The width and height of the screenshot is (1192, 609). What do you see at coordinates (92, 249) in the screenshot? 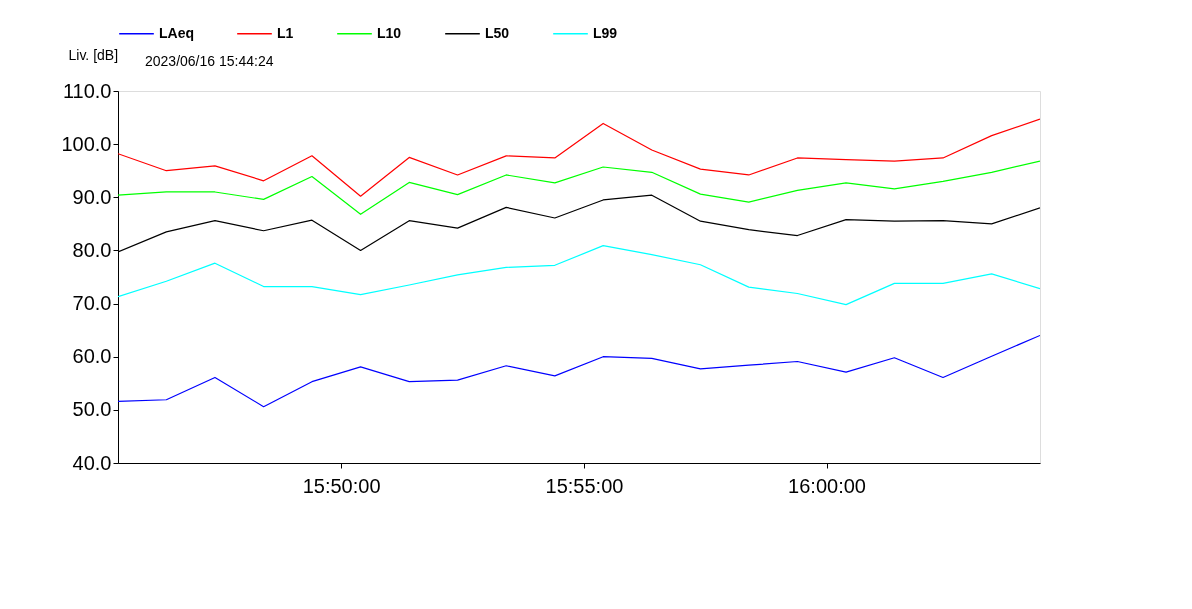
I see `y-tick-label: 80.0` at bounding box center [92, 249].